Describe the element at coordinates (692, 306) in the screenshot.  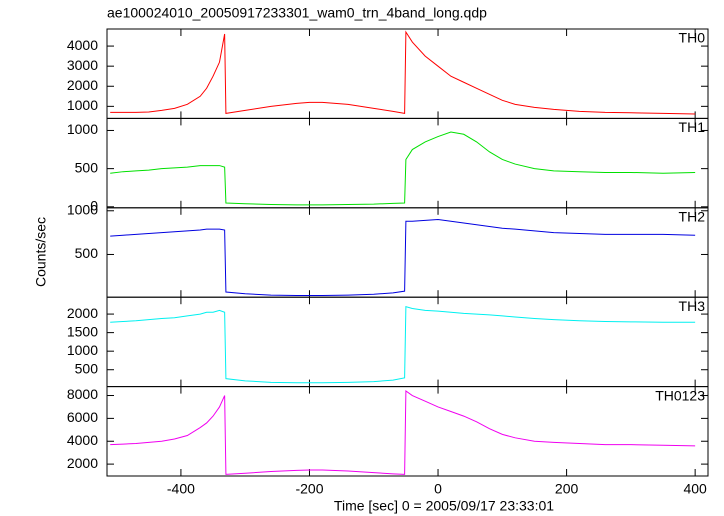
I see `panel-label: TH3` at that location.